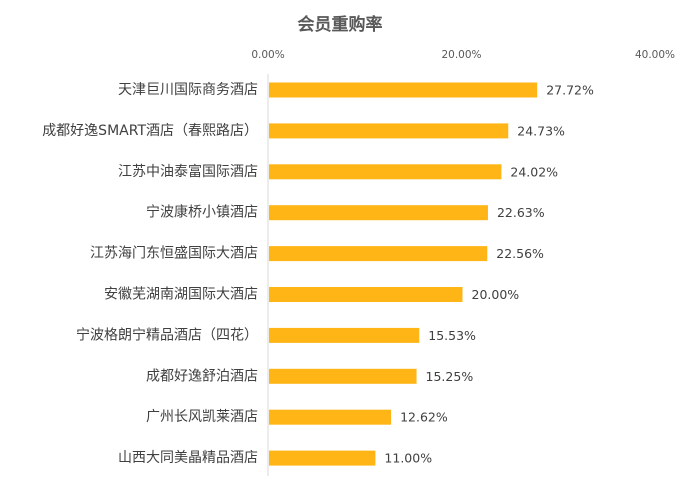 The image size is (681, 492). I want to click on data-label: 15.53%, so click(452, 335).